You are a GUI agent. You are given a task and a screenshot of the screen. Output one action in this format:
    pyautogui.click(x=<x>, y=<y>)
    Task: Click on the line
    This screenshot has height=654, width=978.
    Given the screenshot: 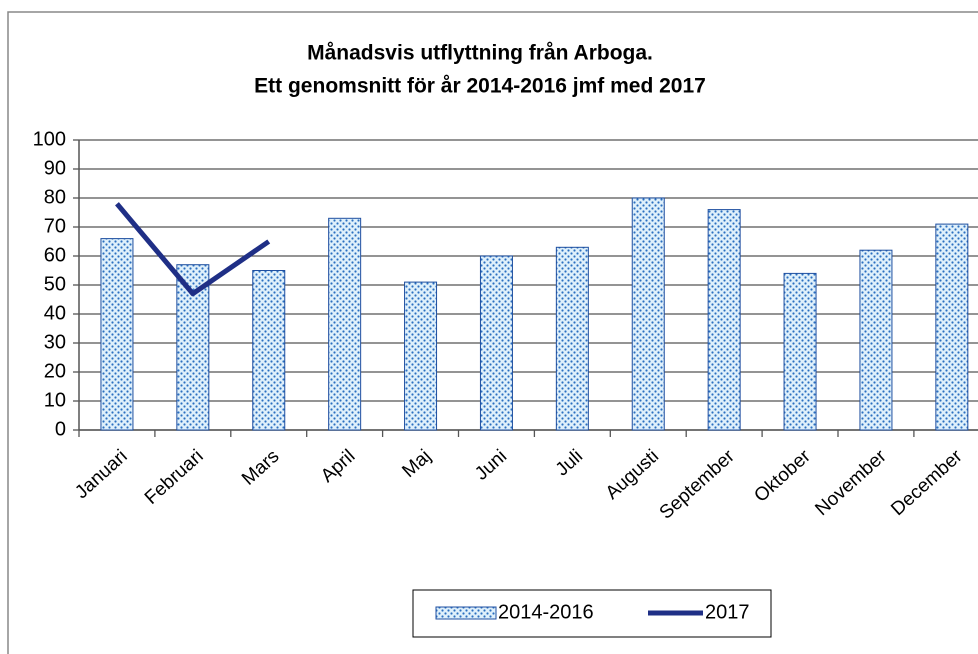 What is the action you would take?
    pyautogui.click(x=193, y=249)
    